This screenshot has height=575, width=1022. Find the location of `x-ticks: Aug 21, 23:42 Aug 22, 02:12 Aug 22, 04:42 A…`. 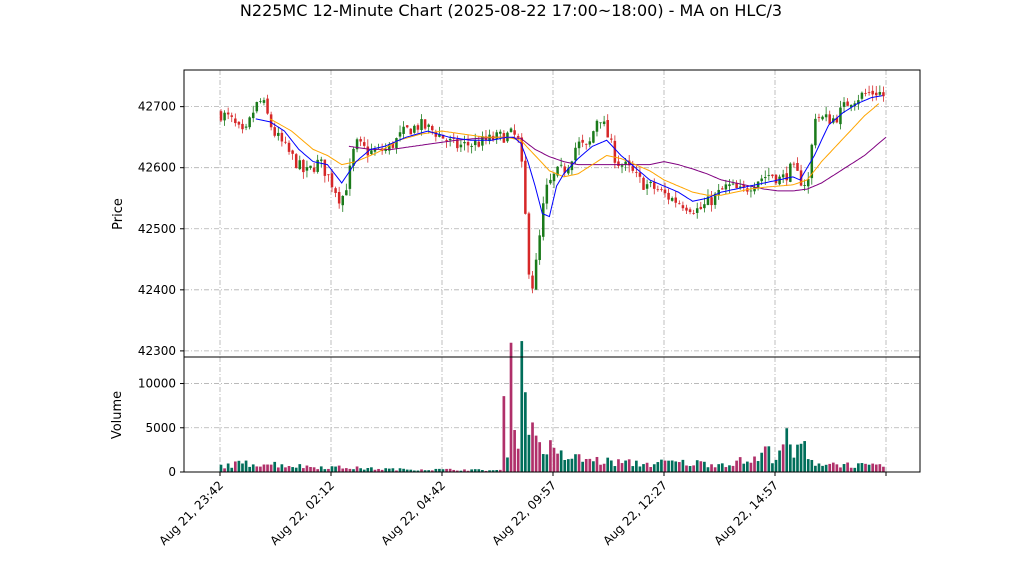

x-ticks: Aug 21, 23:42 Aug 22, 02:12 Aug 22, 04:42 A… is located at coordinates (521, 510).